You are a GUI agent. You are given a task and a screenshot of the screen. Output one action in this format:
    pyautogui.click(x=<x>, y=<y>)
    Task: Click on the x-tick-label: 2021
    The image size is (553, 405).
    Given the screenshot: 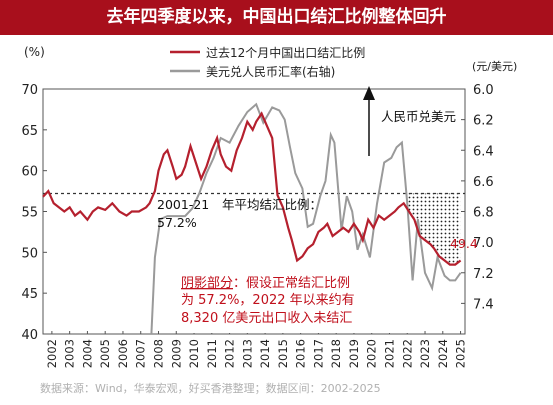 What is the action you would take?
    pyautogui.click(x=389, y=353)
    